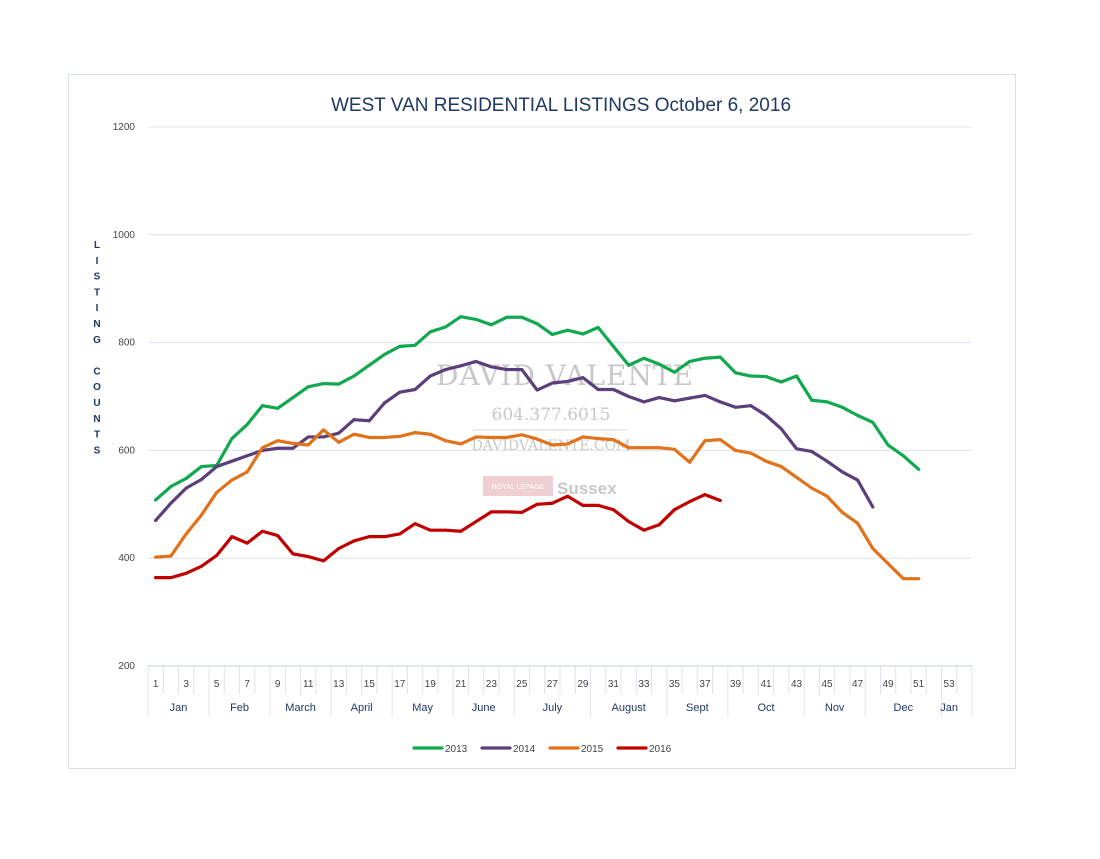 The height and width of the screenshot is (859, 1100). What do you see at coordinates (766, 684) in the screenshot?
I see `x-tick-label: 41` at bounding box center [766, 684].